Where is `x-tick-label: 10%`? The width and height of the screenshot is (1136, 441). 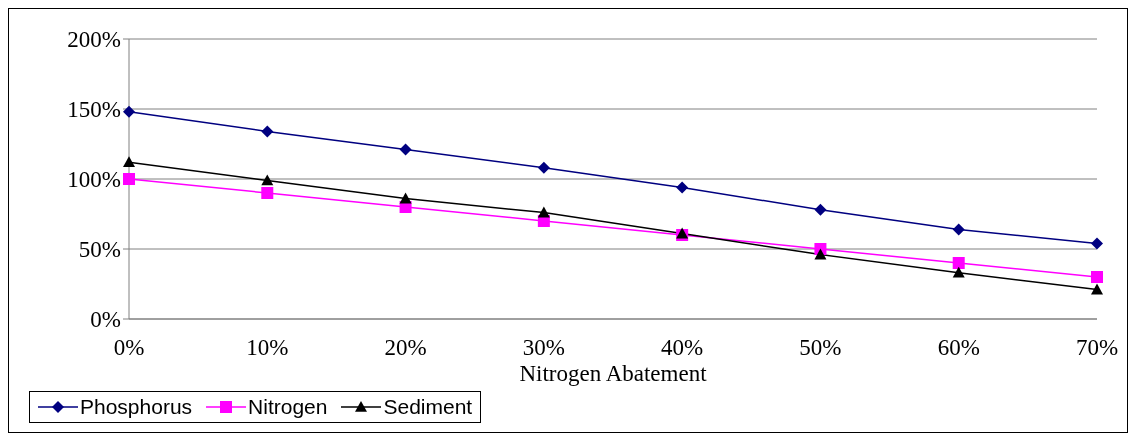 x-tick-label: 10% is located at coordinates (267, 348).